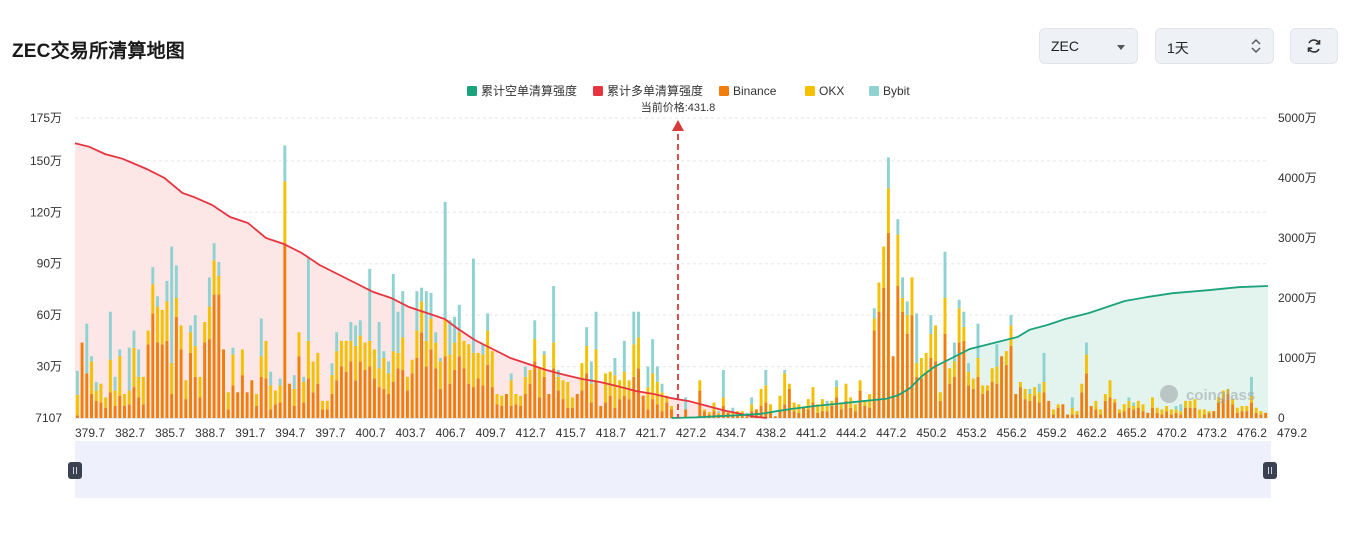 Image resolution: width=1348 pixels, height=540 pixels. Describe the element at coordinates (1214, 46) in the screenshot. I see `period-select: 1天` at that location.